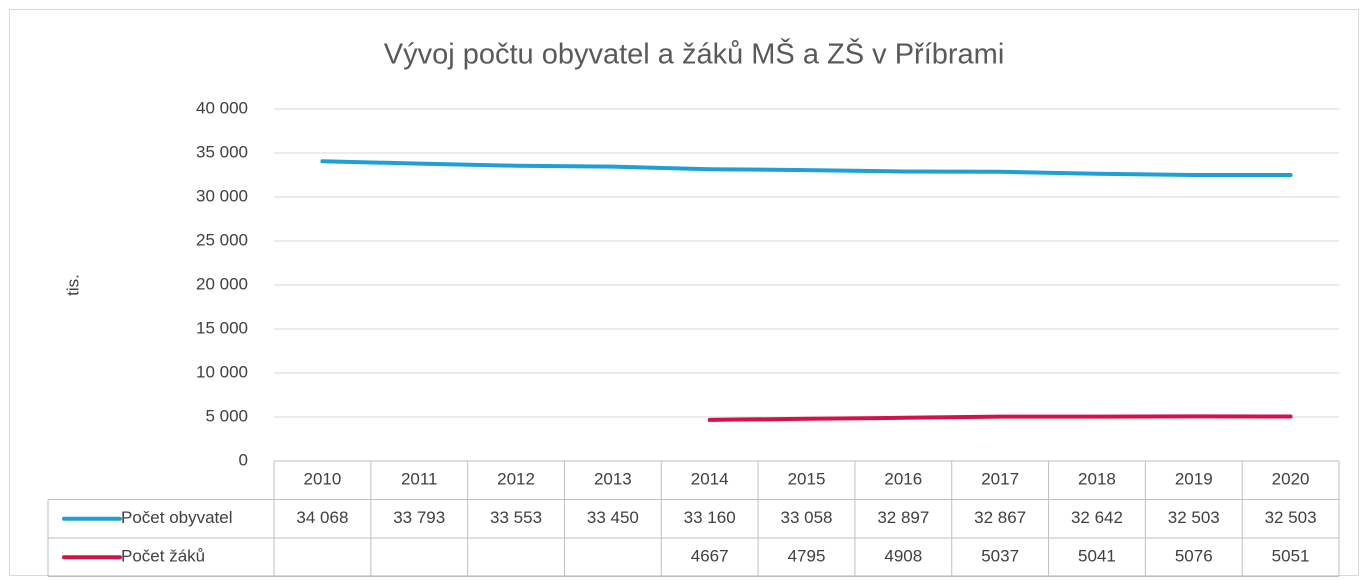  Describe the element at coordinates (222, 327) in the screenshot. I see `y-tick-label: 15 000` at that location.